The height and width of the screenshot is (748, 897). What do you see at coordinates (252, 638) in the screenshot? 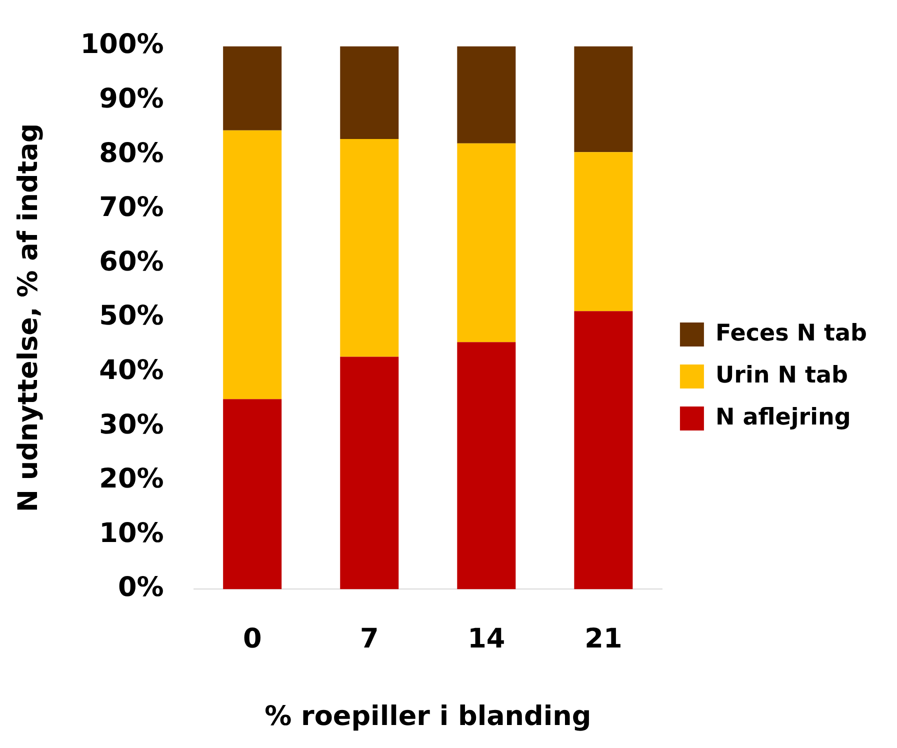
I see `x-tick-label: 0` at bounding box center [252, 638].